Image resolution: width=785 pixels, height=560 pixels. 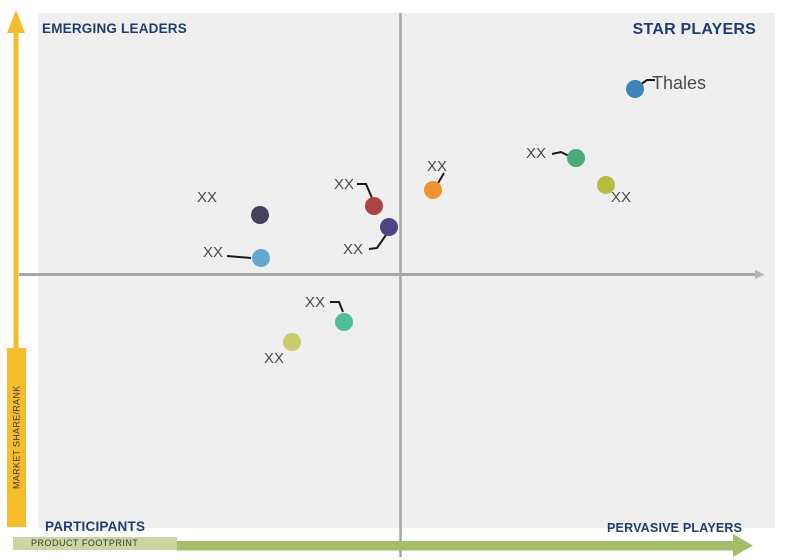 What do you see at coordinates (85, 543) in the screenshot?
I see `x-axis-label-text: PRODUCT FOOTPRINT` at bounding box center [85, 543].